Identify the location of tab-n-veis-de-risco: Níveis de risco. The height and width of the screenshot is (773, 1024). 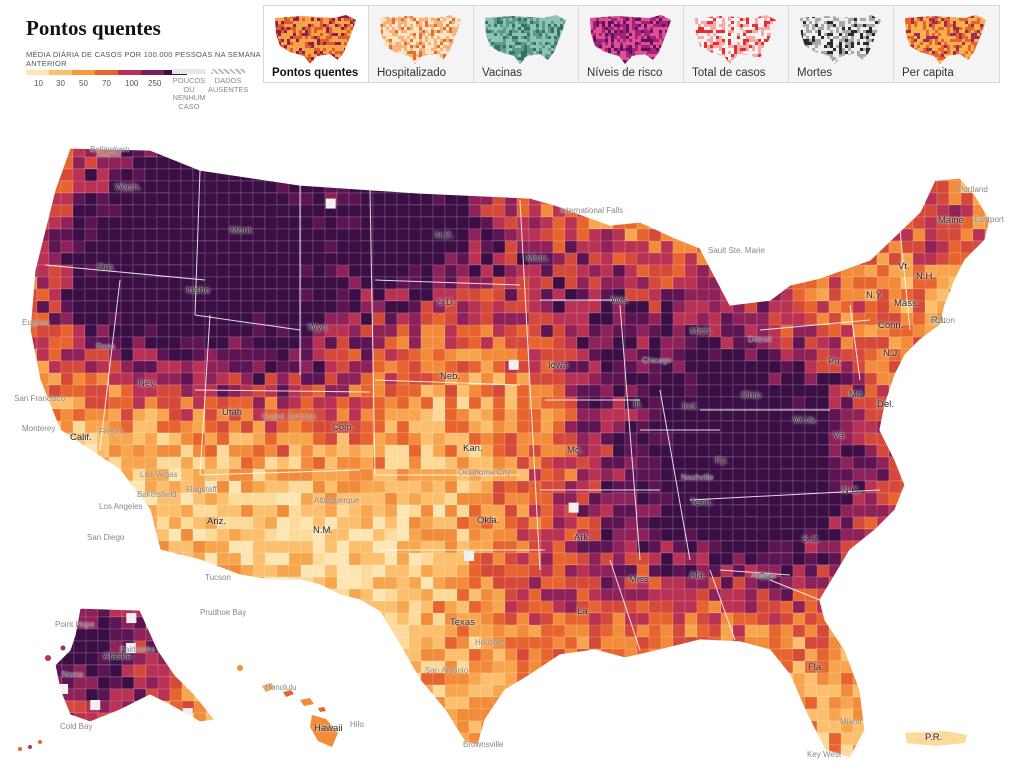
(631, 44).